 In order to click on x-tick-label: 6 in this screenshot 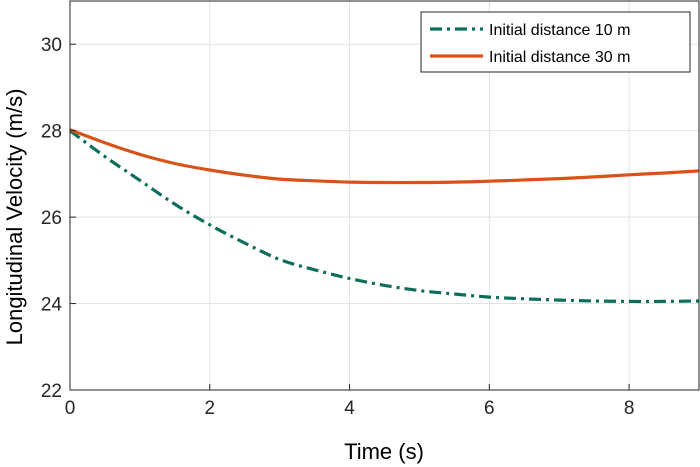, I will do `click(489, 408)`.